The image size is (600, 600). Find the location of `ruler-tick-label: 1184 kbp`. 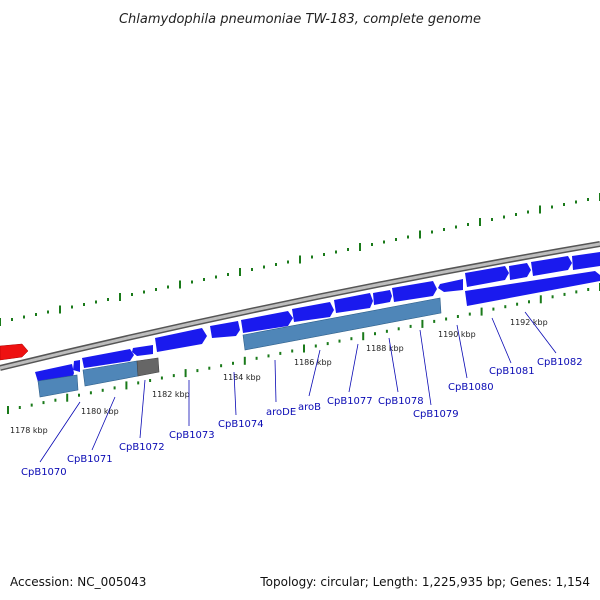

ruler-tick-label: 1184 kbp is located at coordinates (242, 377).